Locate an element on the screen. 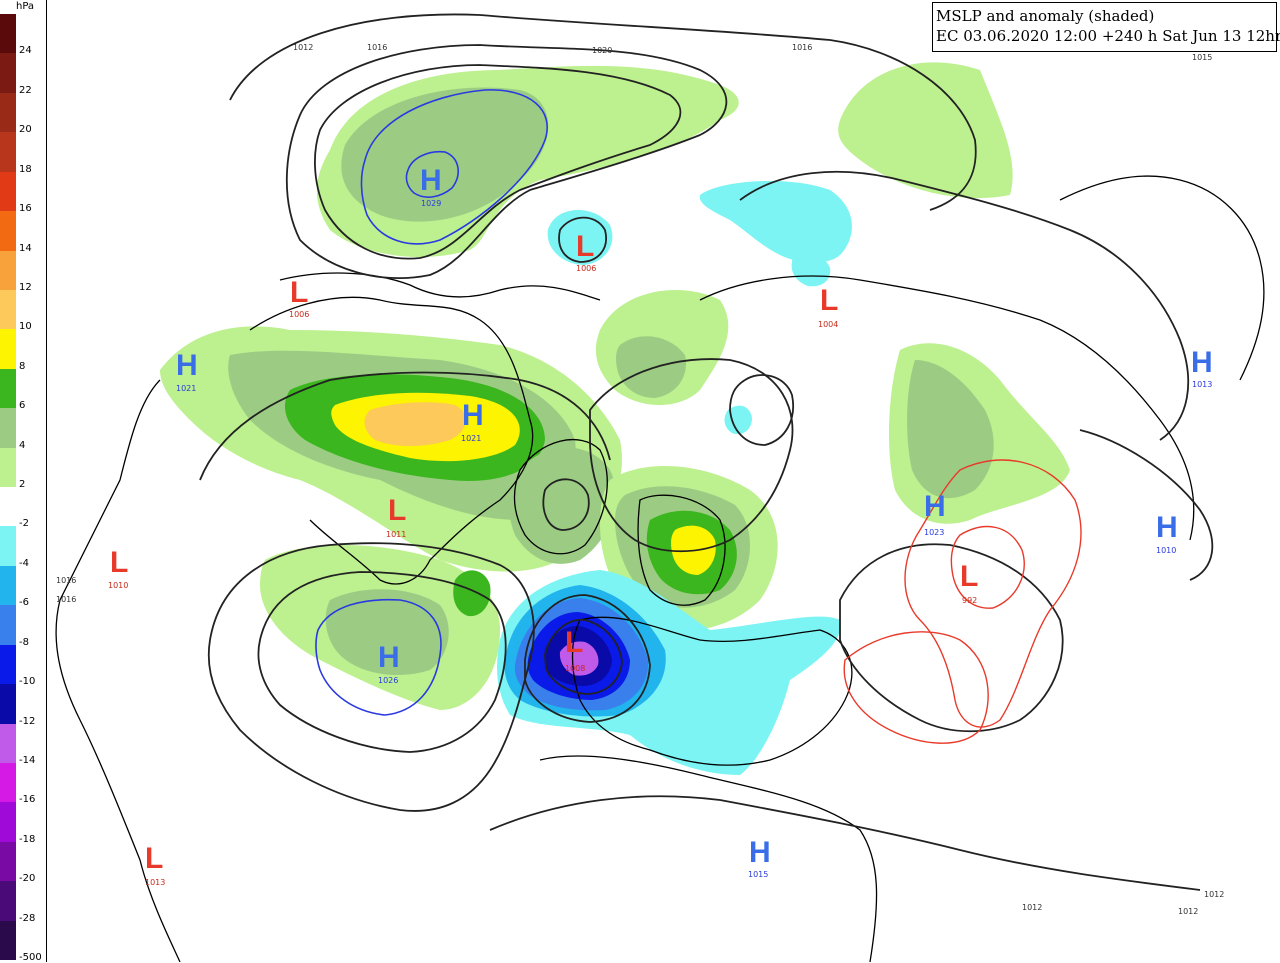 The height and width of the screenshot is (963, 1280). center-value: 1023 is located at coordinates (934, 532).